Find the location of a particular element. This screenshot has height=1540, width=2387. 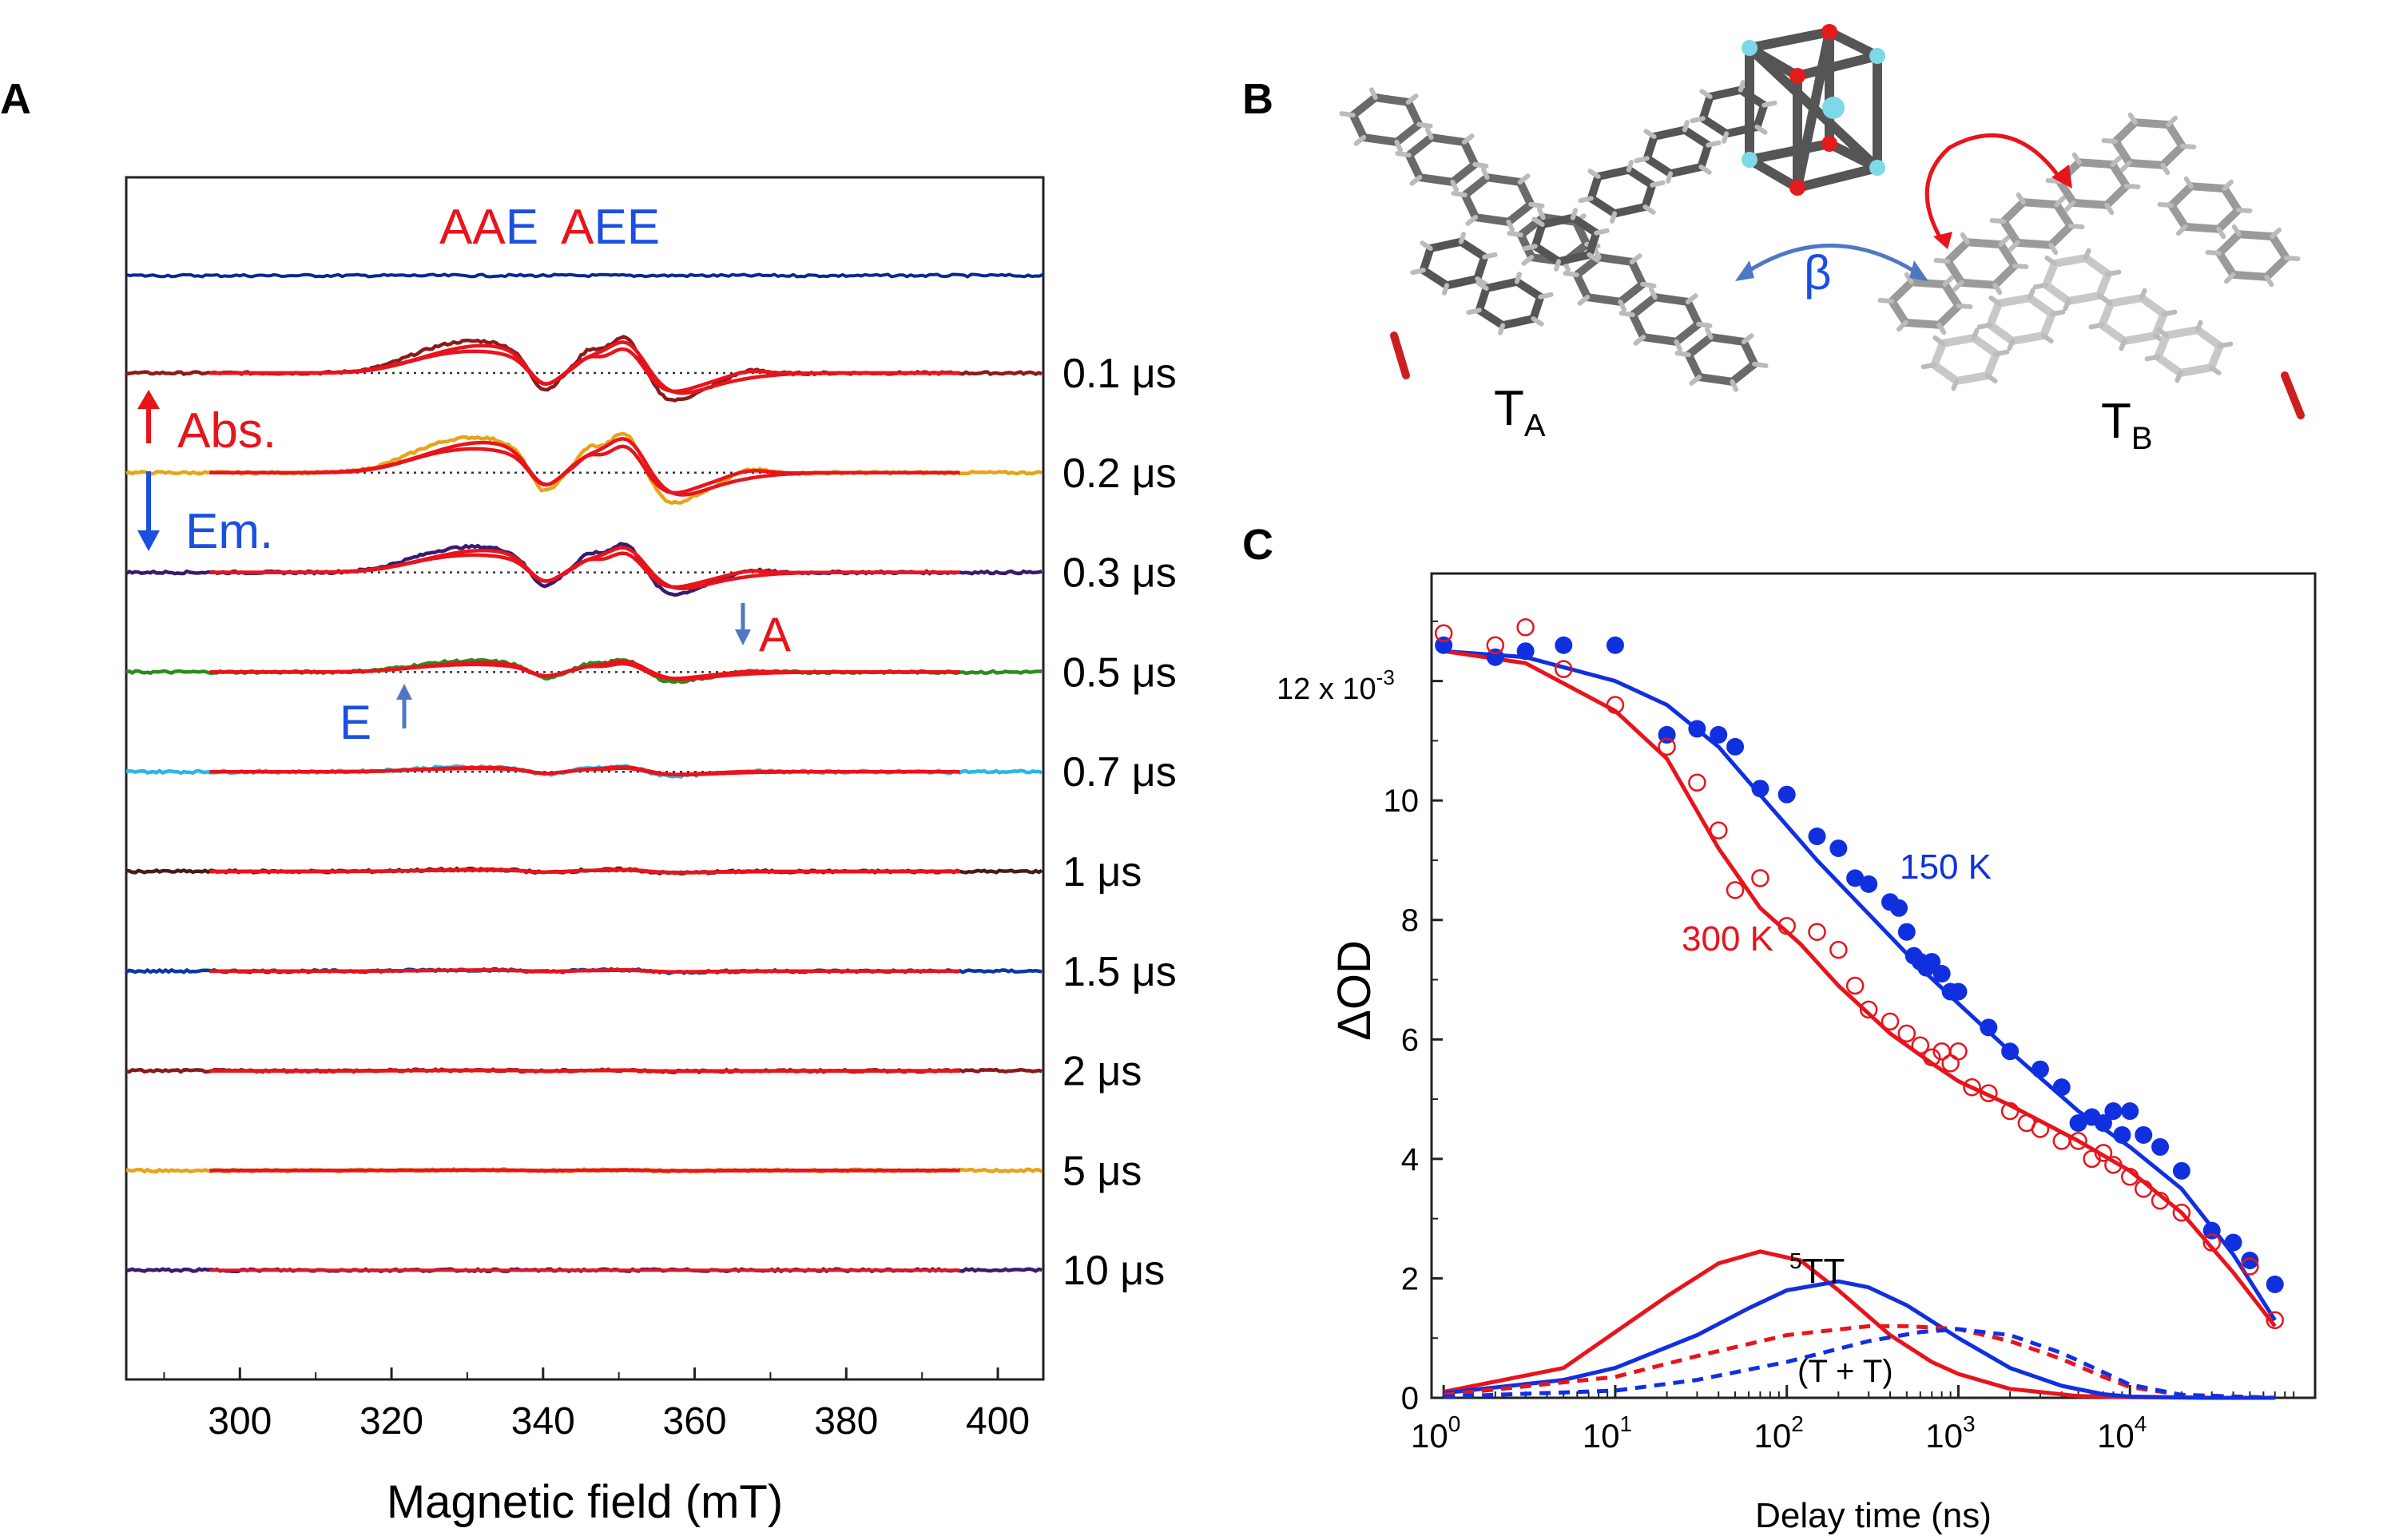

curve-5tt-300-k is located at coordinates (1859, 1325).